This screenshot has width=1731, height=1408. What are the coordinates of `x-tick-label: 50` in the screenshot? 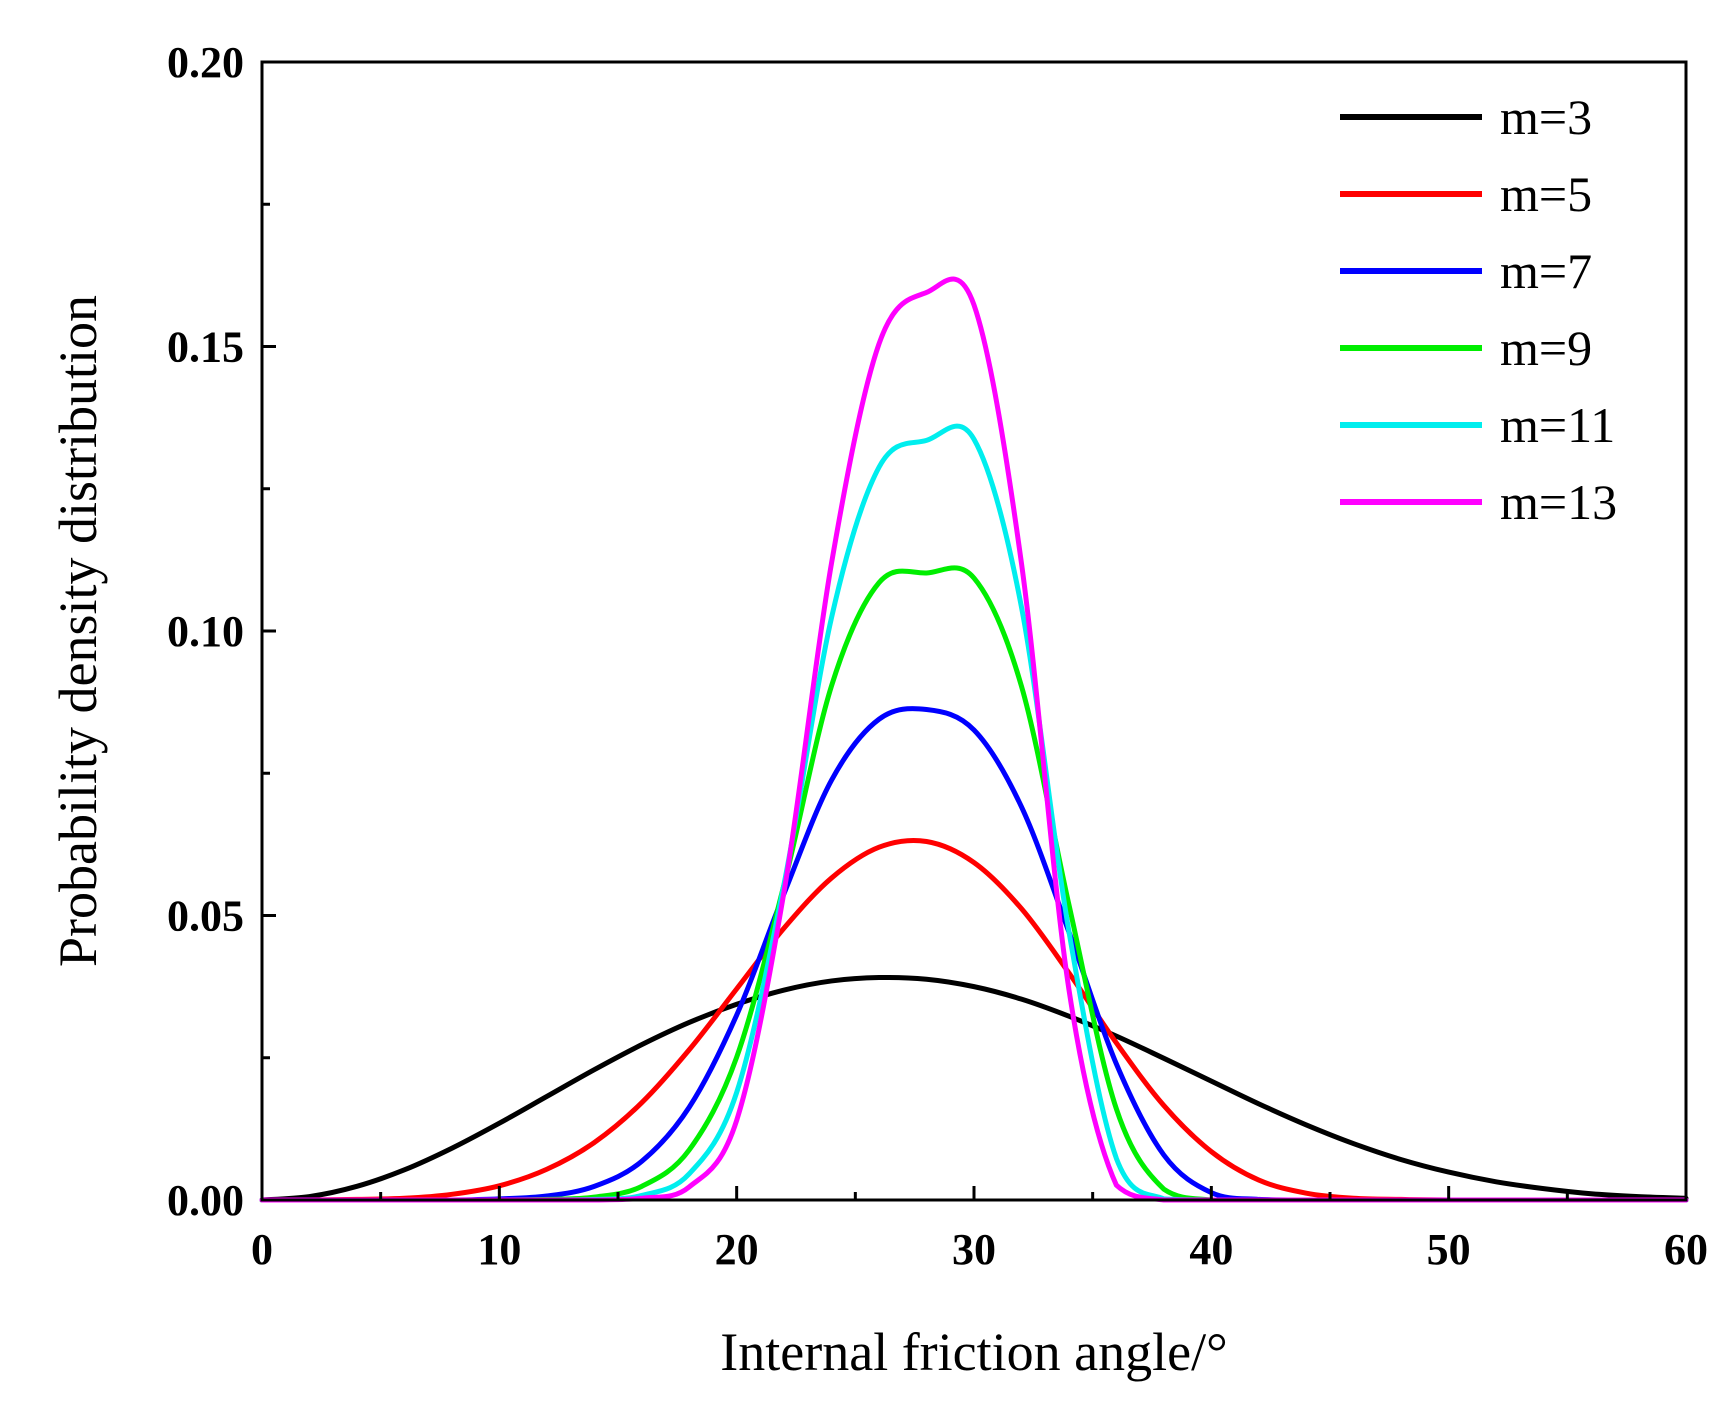 It's located at (1449, 1249).